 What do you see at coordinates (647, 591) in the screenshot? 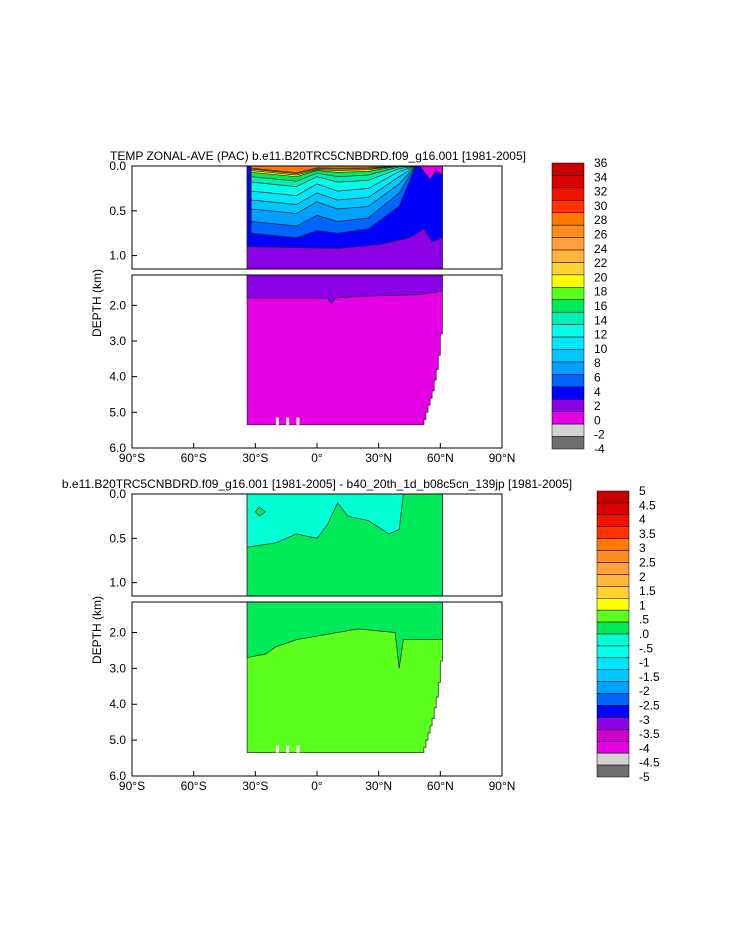
I see `colorbar-label: 1.5` at bounding box center [647, 591].